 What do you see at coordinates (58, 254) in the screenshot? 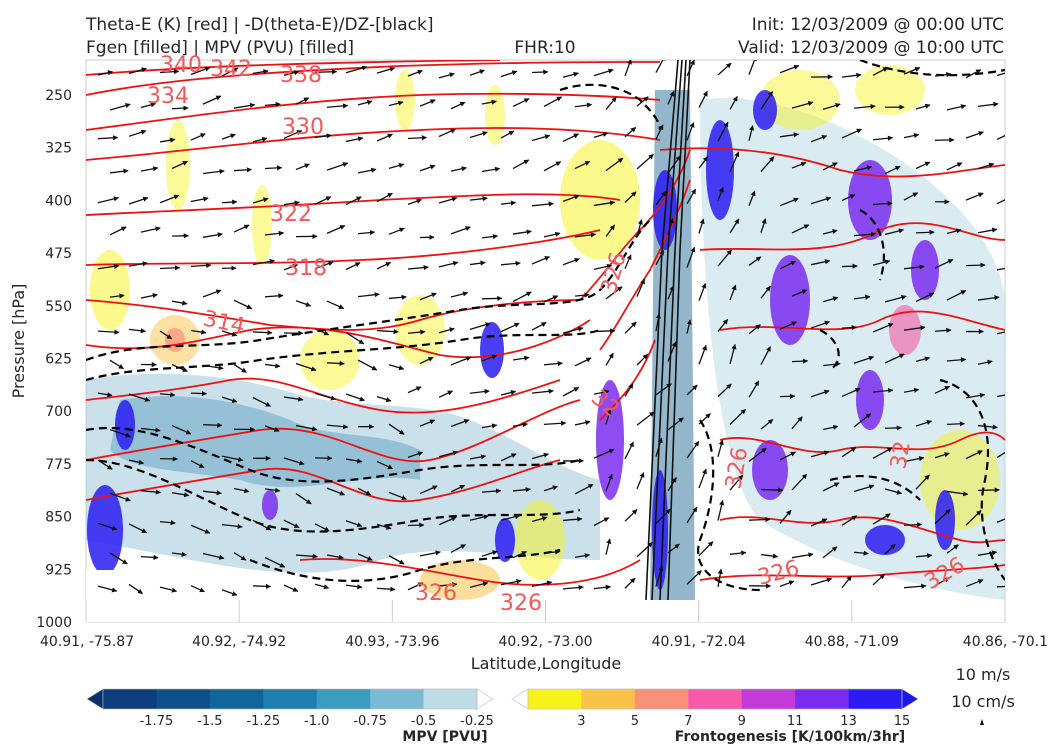
I see `y-tick-label: 475` at bounding box center [58, 254].